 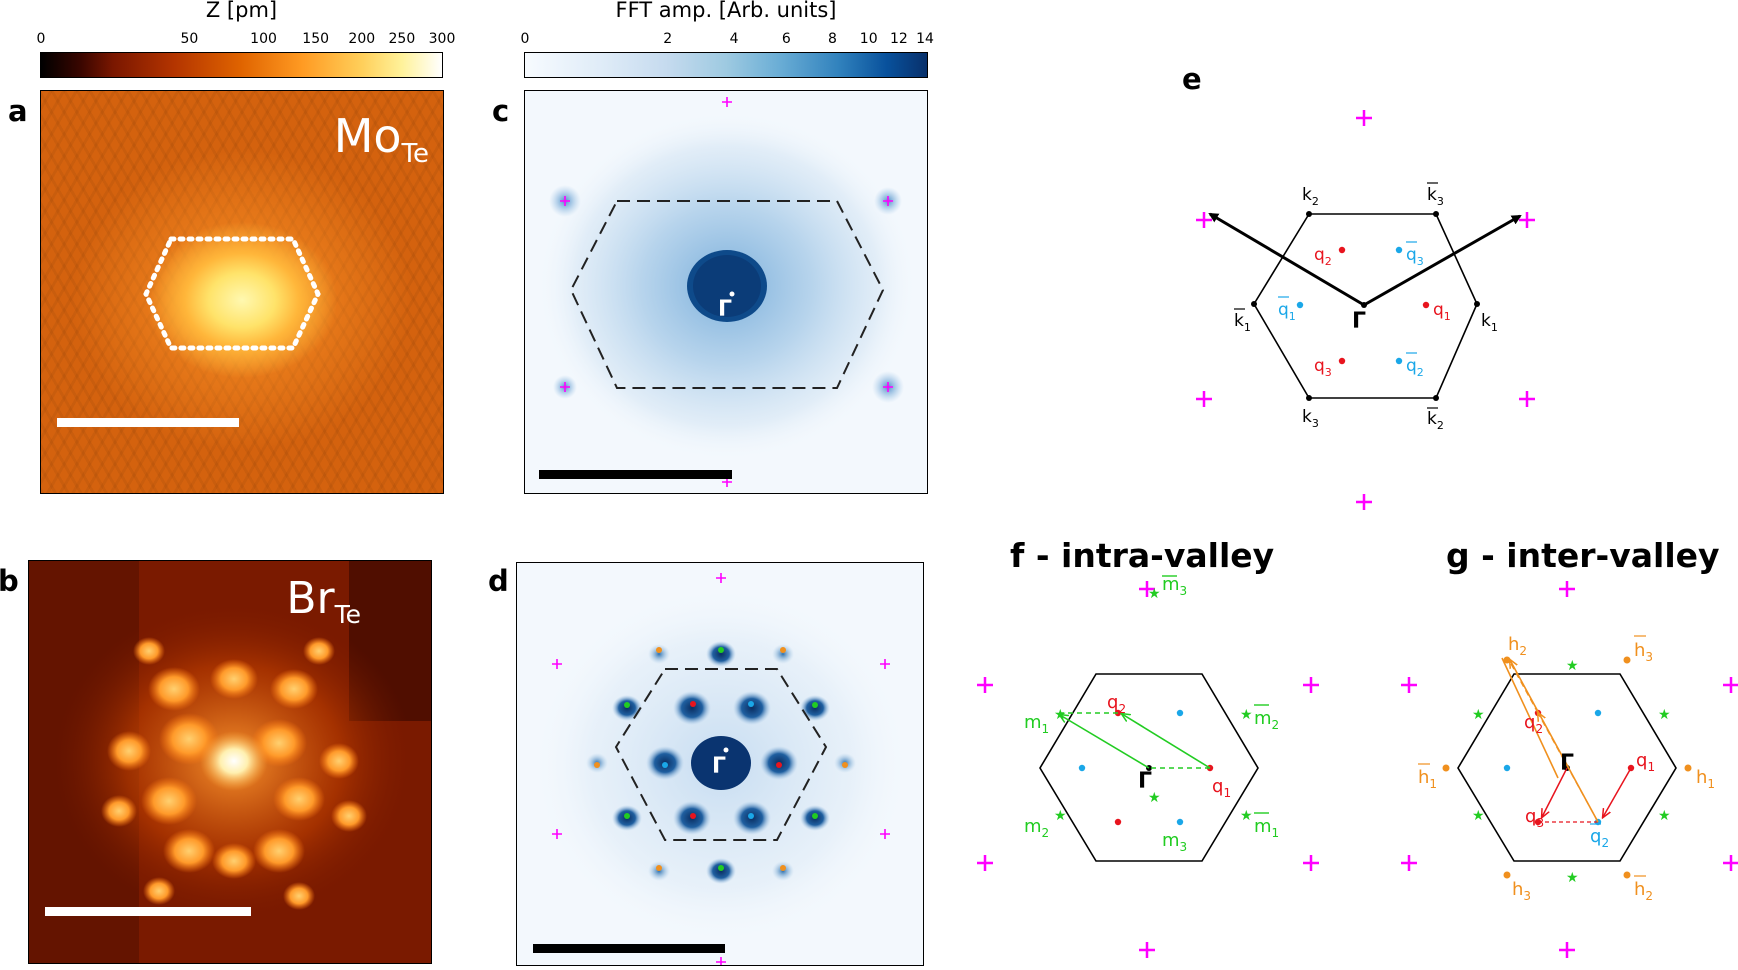 I want to click on m3-label: m3, so click(x=1174, y=842).